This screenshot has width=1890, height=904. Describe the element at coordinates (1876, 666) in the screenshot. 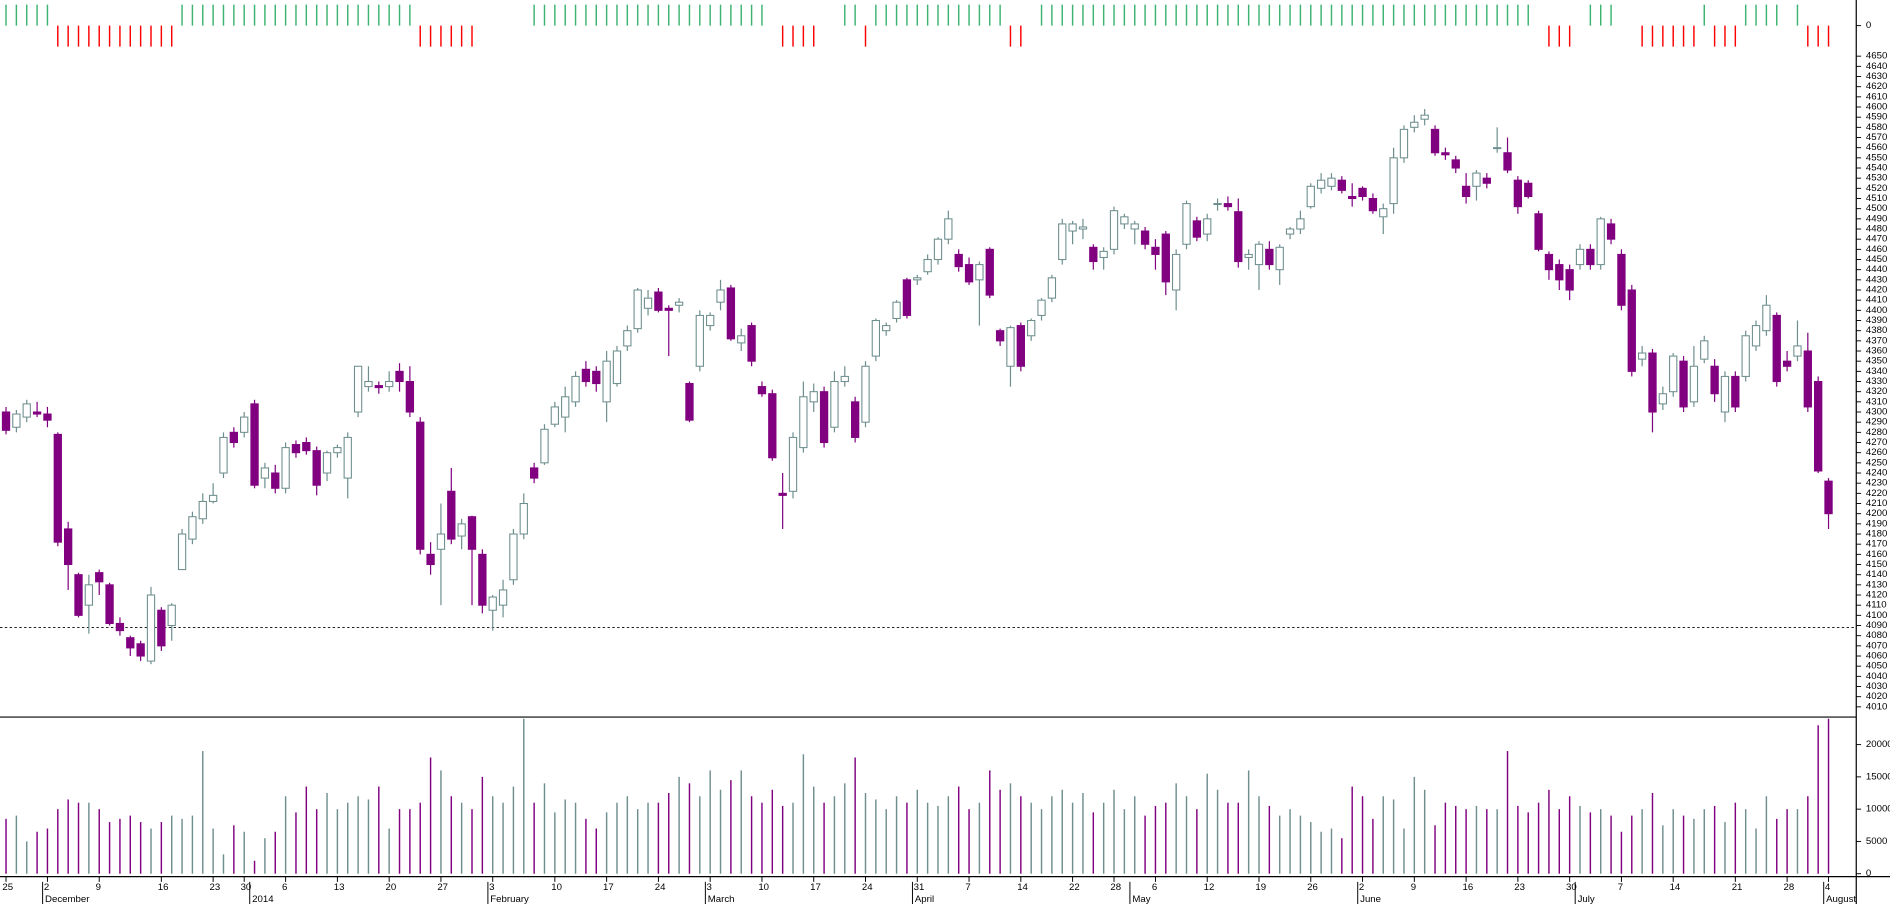

I see `y-tick-label: 4050` at that location.